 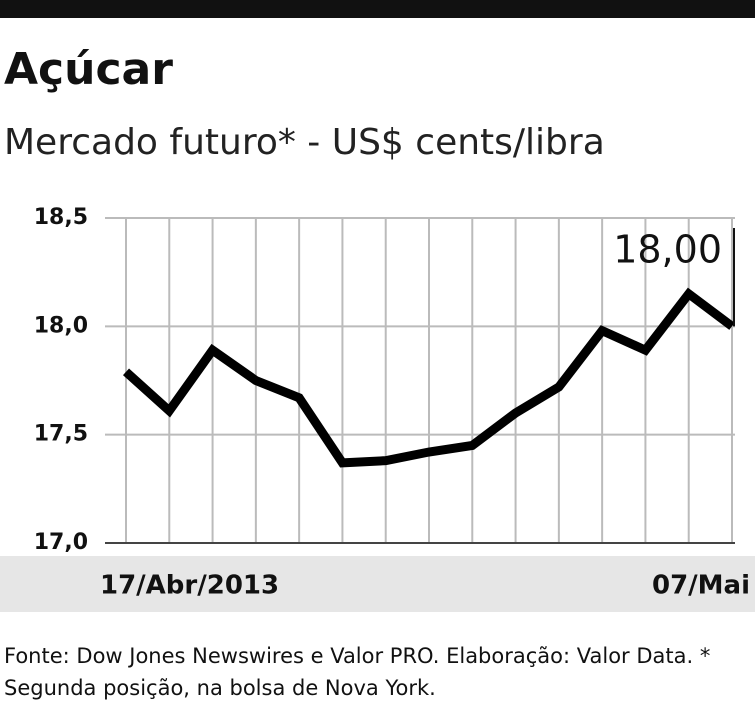 I want to click on x-band, so click(x=377, y=584).